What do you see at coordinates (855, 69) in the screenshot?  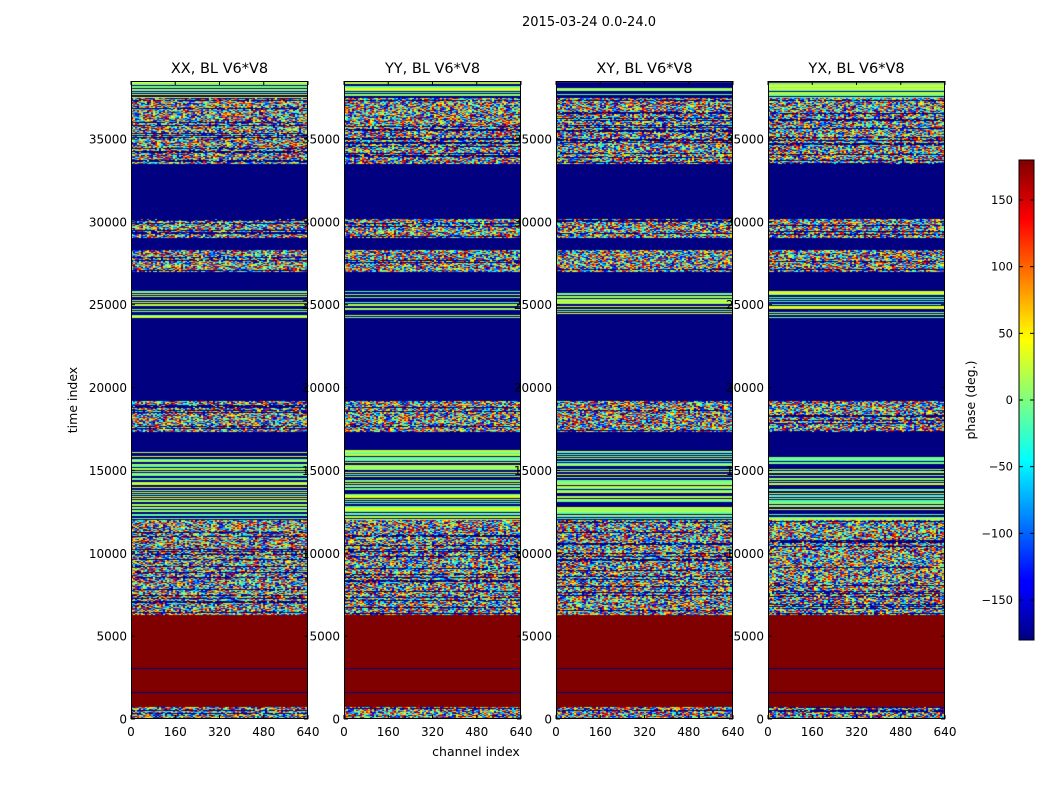 I see `panel-title: YX, BL V6*V8` at bounding box center [855, 69].